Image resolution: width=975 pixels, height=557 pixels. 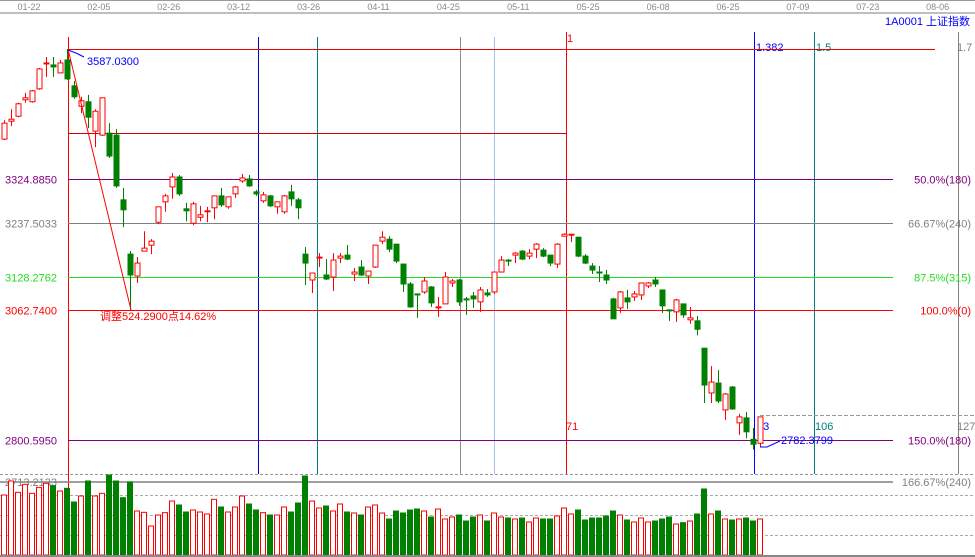 I want to click on price-level-right-label: 50.0%(180), so click(x=942, y=181).